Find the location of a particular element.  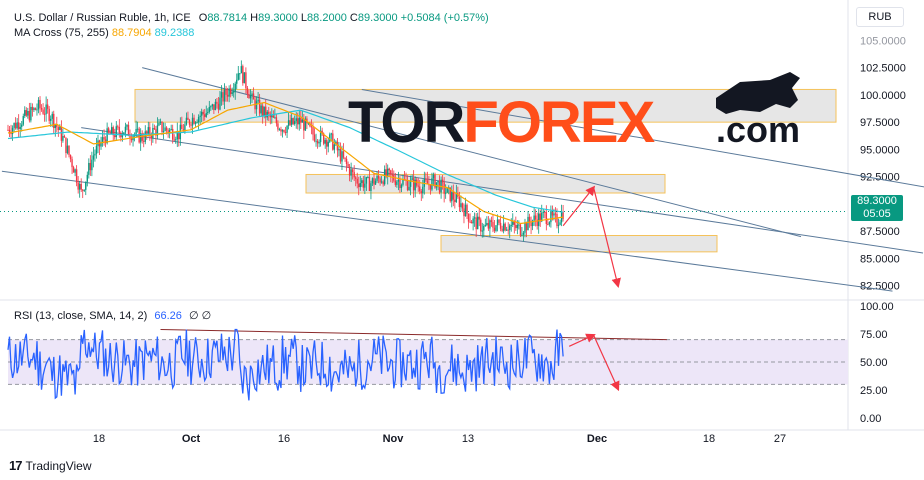

last-price-value: 89.3000 is located at coordinates (877, 201).